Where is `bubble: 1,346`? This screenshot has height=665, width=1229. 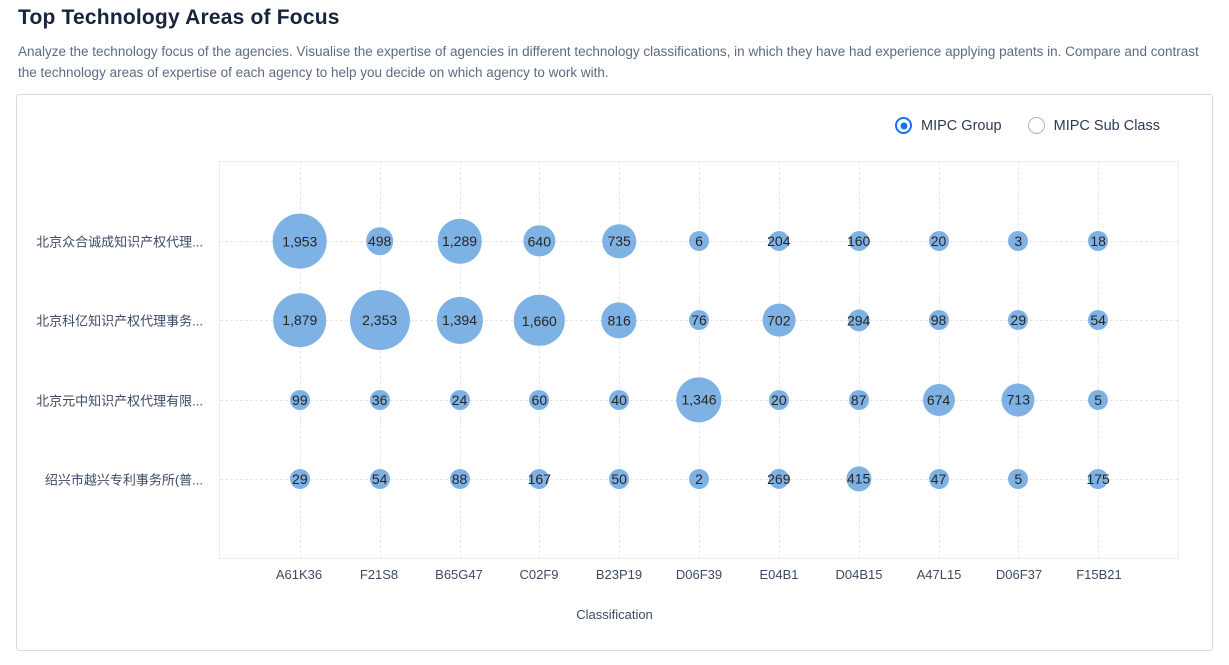 bubble: 1,346 is located at coordinates (699, 399).